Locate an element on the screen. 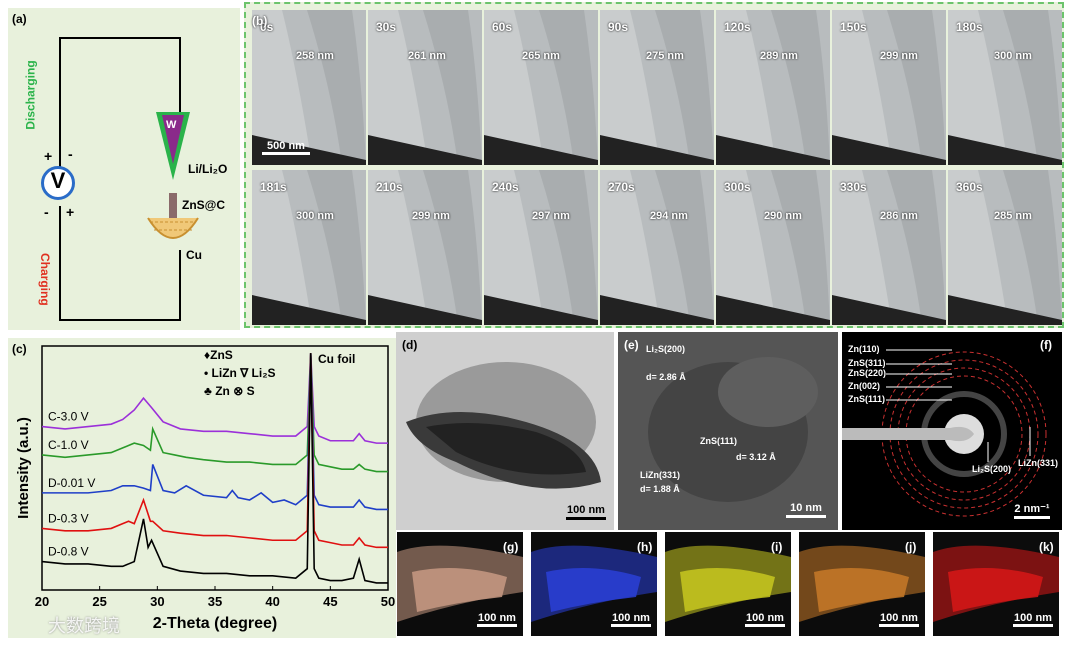  panel-b-label: (b) is located at coordinates (260, 21).